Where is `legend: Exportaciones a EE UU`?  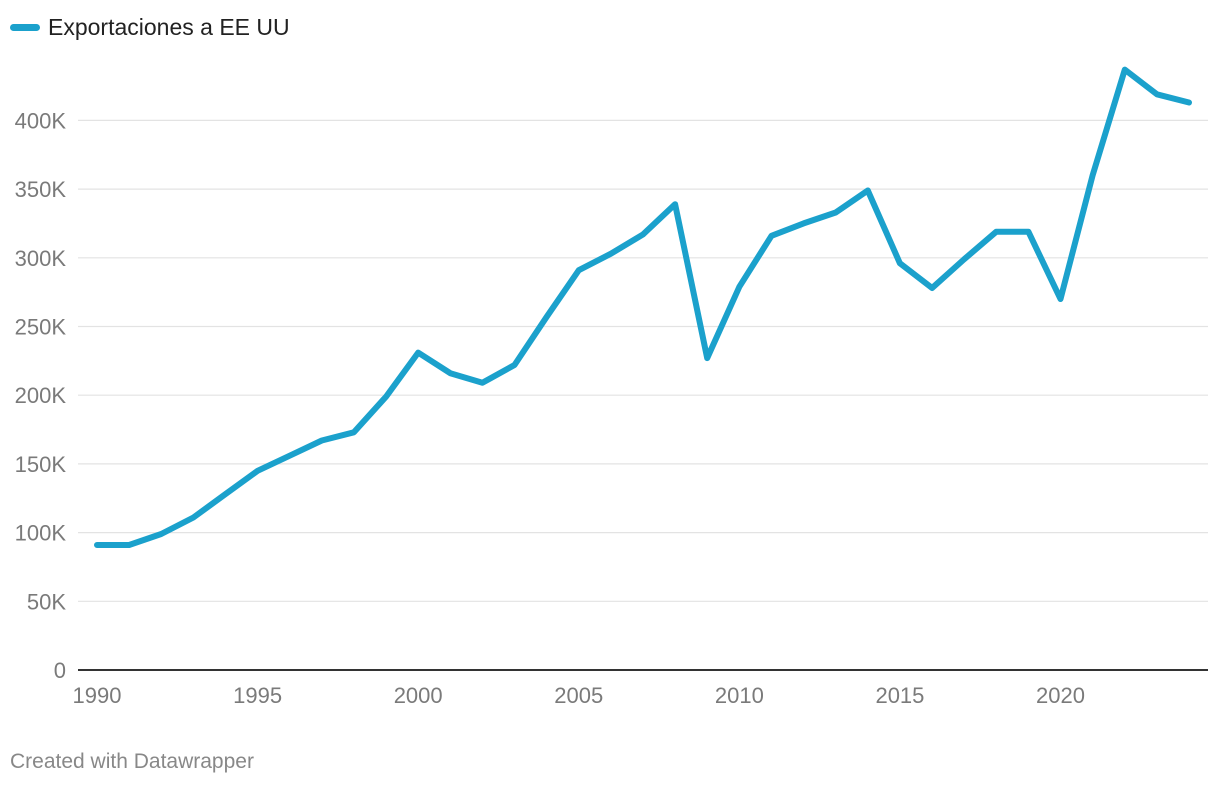
legend: Exportaciones a EE UU is located at coordinates (150, 27).